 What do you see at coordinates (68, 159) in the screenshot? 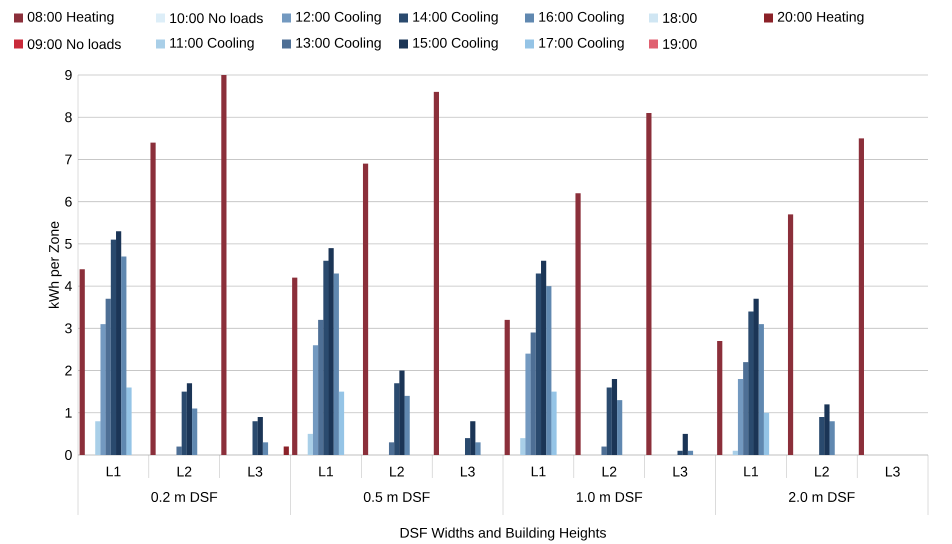
I see `y-tick-label: 7` at bounding box center [68, 159].